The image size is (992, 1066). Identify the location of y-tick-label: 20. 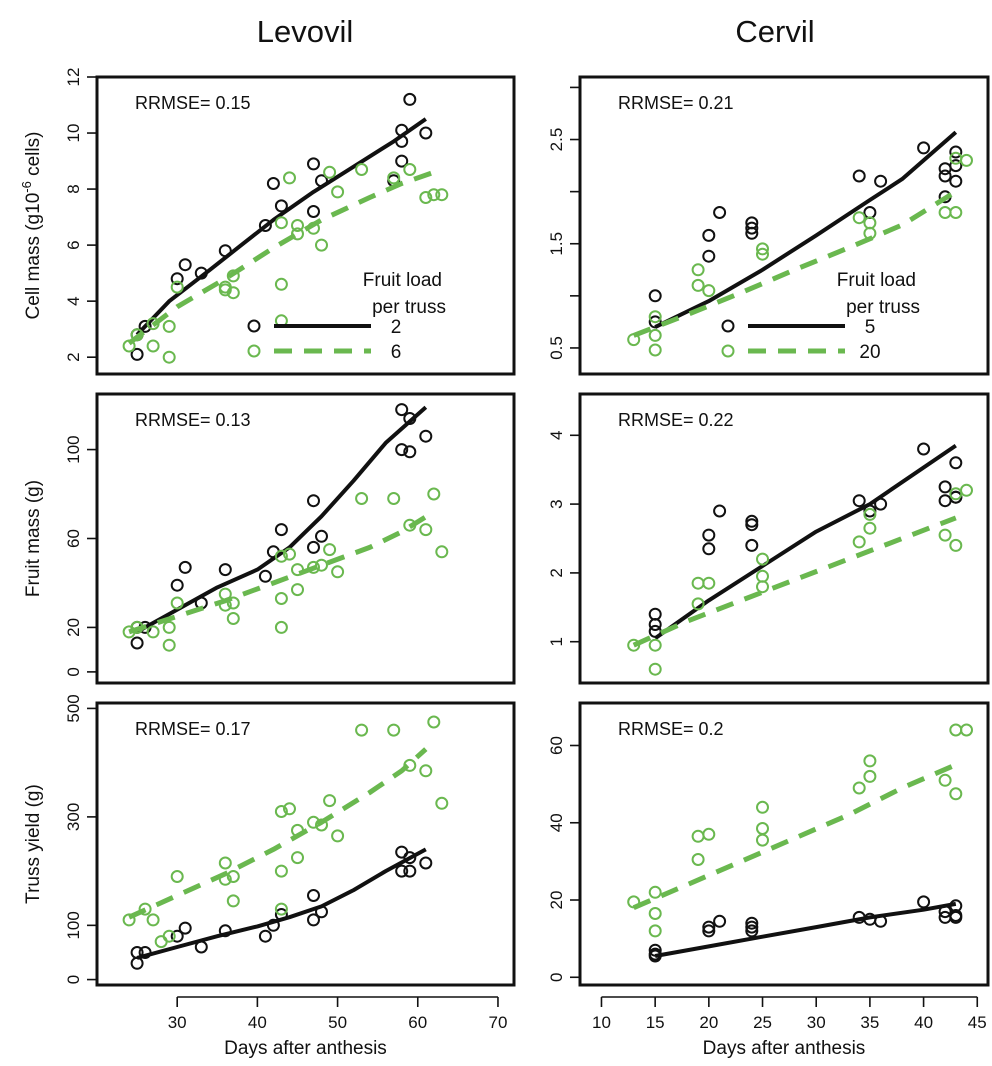
(73, 627).